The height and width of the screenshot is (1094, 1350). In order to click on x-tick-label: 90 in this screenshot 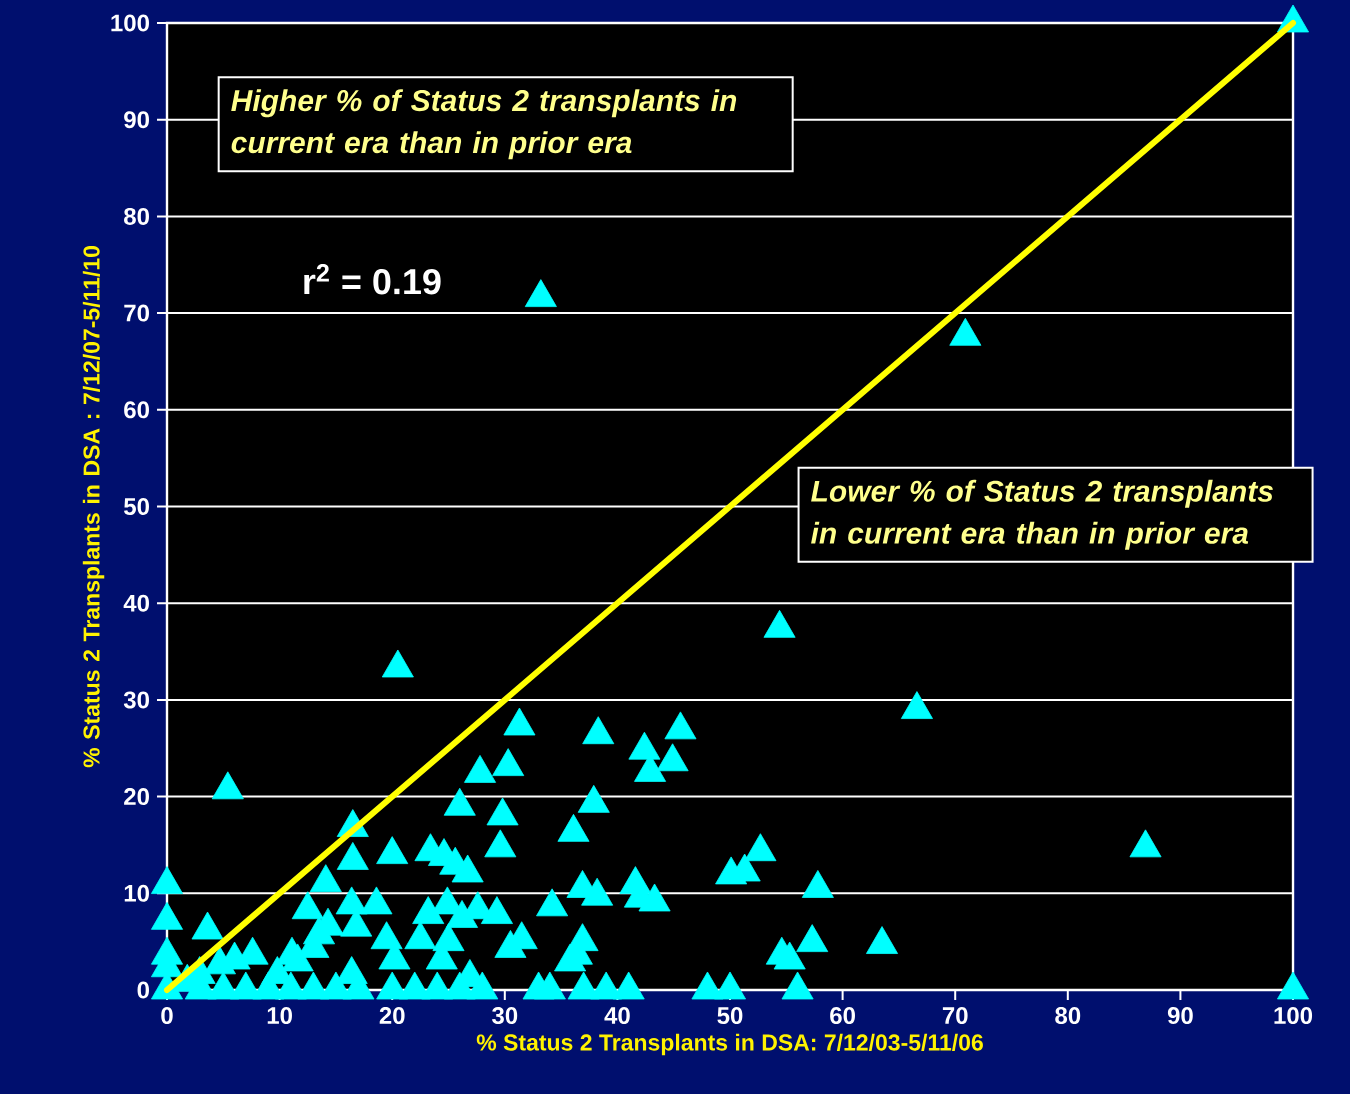, I will do `click(1180, 1016)`.